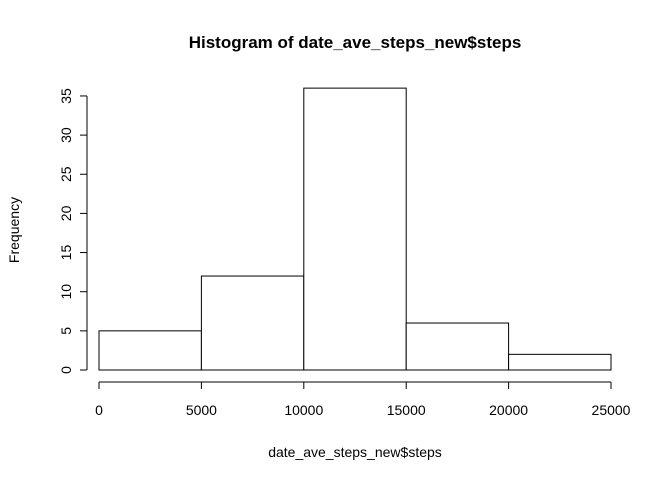 The image size is (672, 480). I want to click on y-tick-label-2: 10, so click(66, 292).